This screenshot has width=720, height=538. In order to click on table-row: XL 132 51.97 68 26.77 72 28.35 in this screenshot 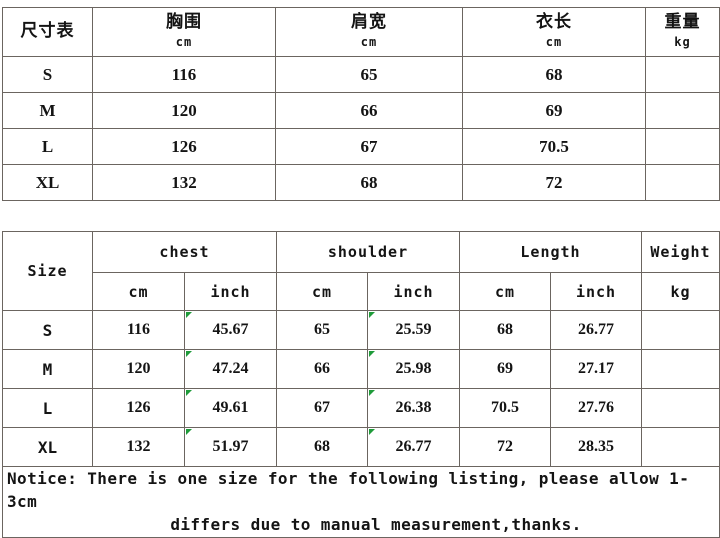, I will do `click(361, 447)`.